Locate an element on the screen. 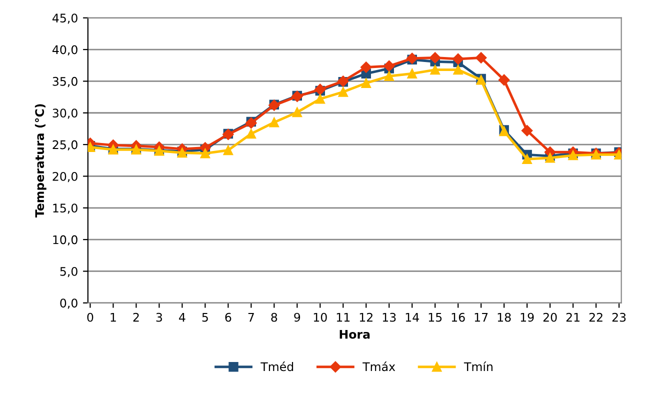  x-tick-label: 21 is located at coordinates (573, 317).